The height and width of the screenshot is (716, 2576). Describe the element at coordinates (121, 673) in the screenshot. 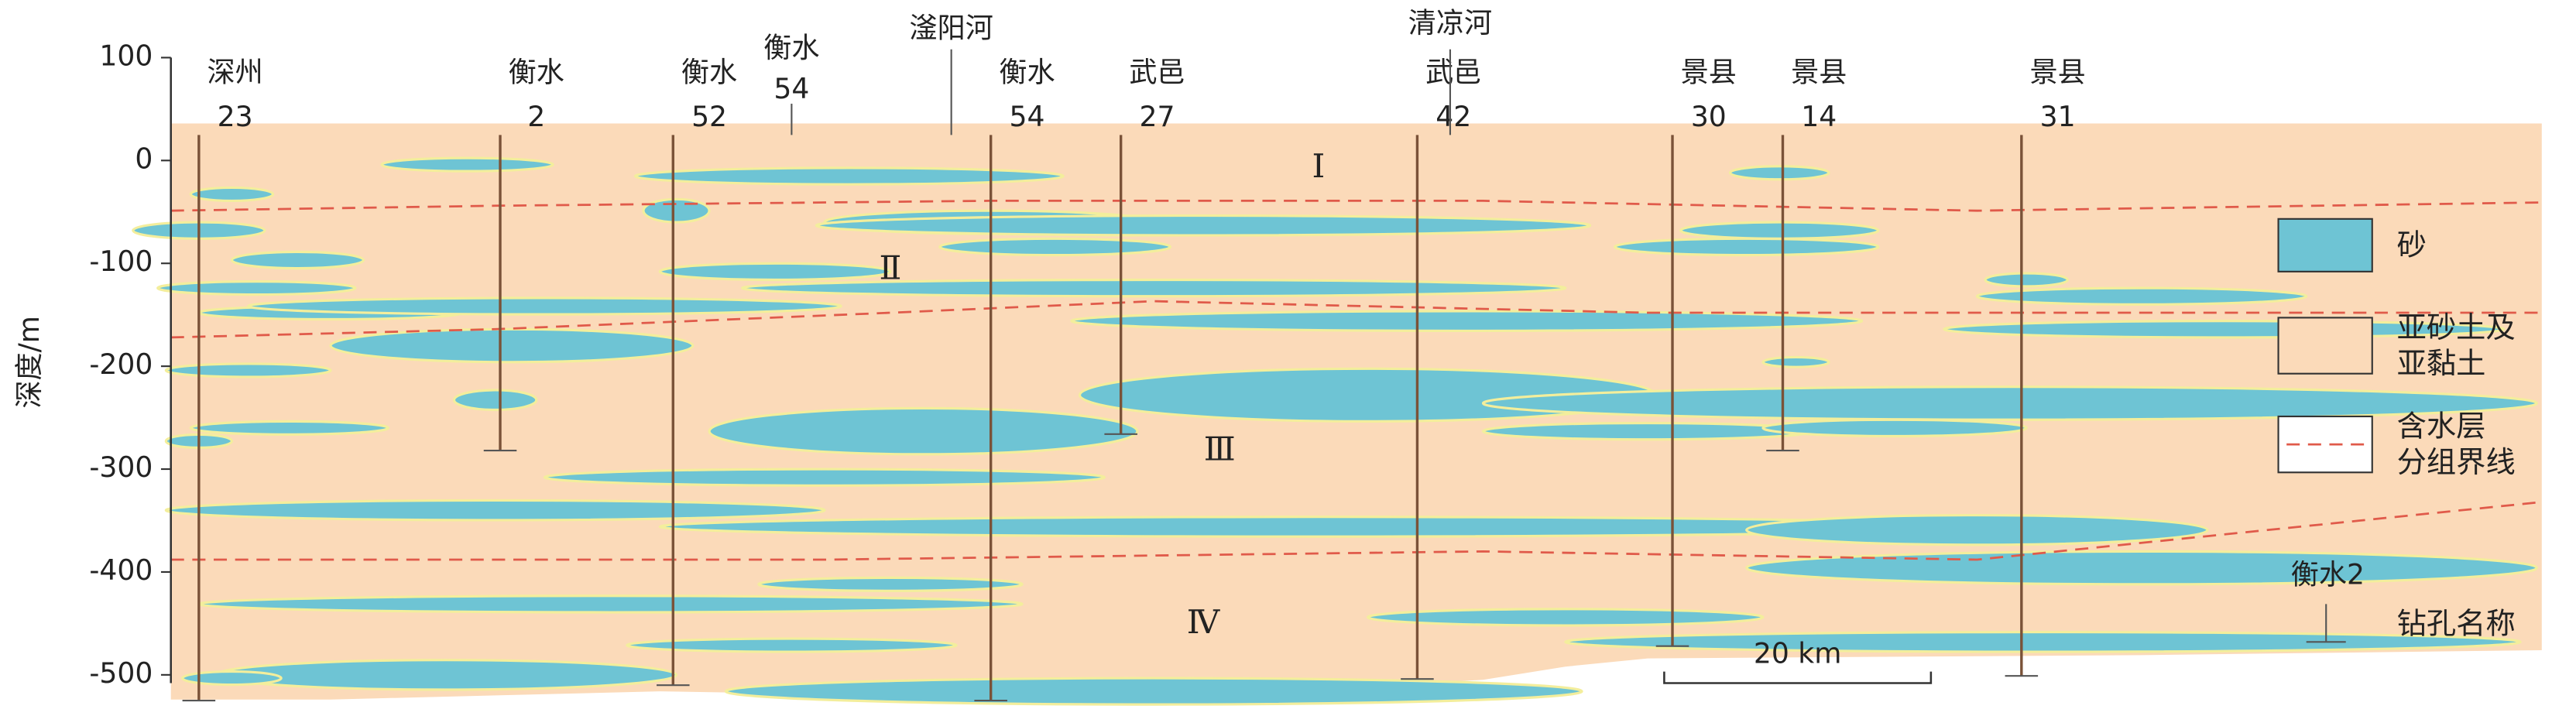

I see `y-tick-label: -500` at that location.